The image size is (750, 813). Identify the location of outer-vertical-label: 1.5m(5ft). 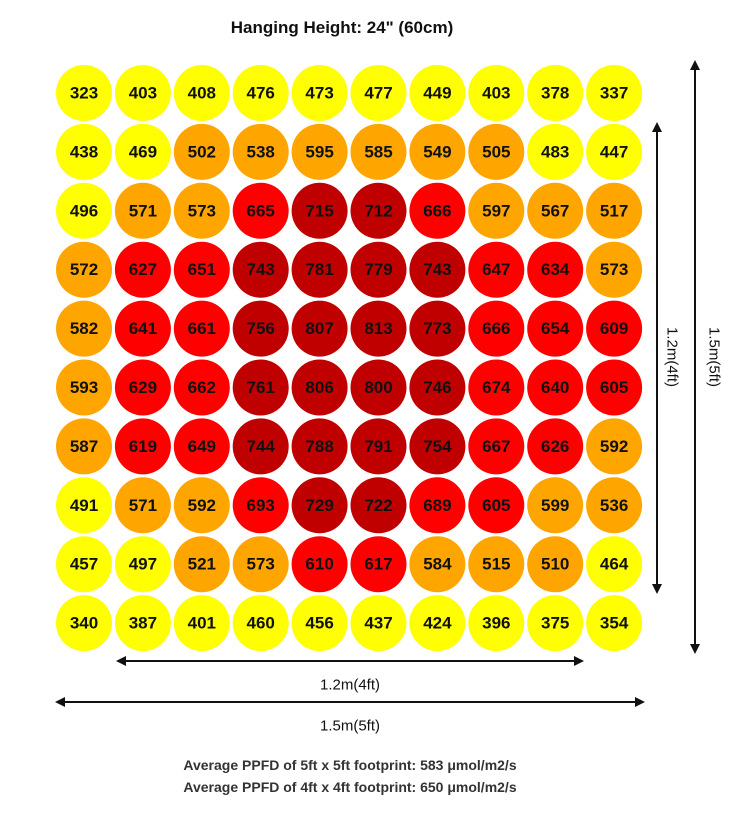
(714, 357).